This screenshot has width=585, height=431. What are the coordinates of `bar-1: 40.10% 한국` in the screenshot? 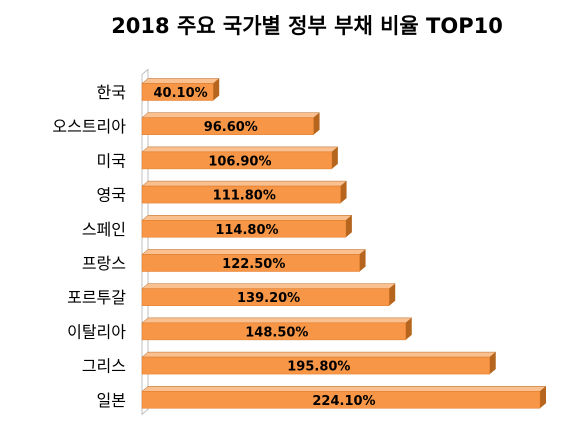 It's located at (158, 90).